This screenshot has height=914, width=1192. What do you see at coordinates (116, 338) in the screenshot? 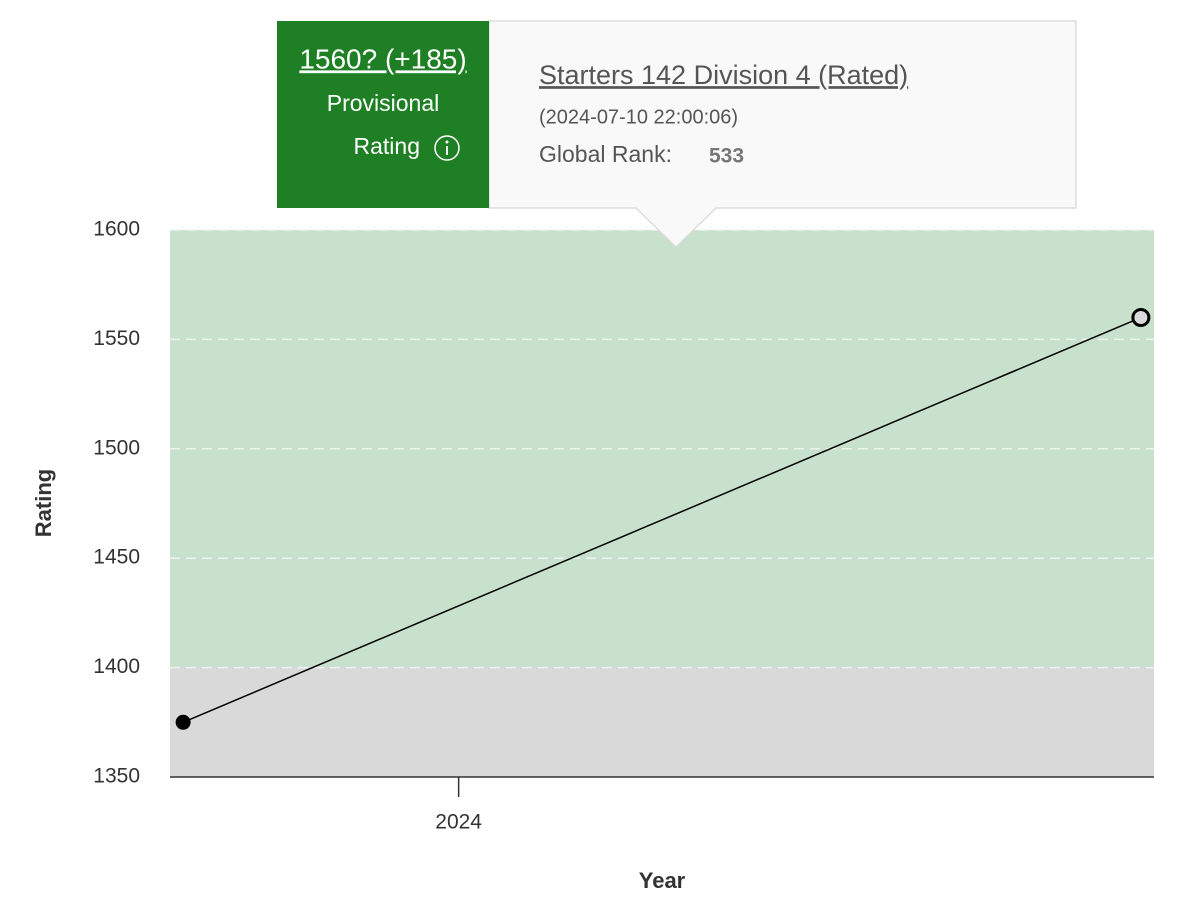
I see `y-tick-label: 1550` at bounding box center [116, 338].